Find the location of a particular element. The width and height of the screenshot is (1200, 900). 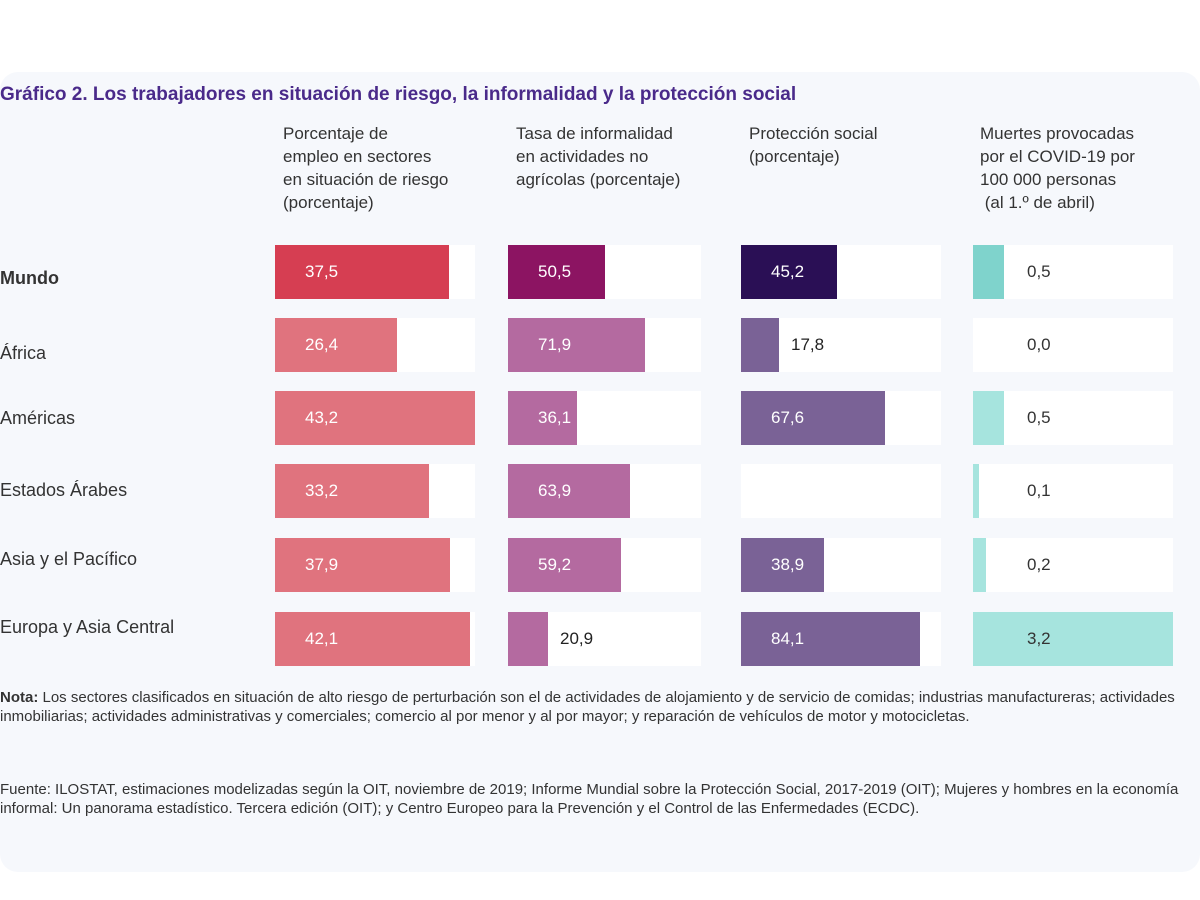

bar-track: 37,9 is located at coordinates (375, 565).